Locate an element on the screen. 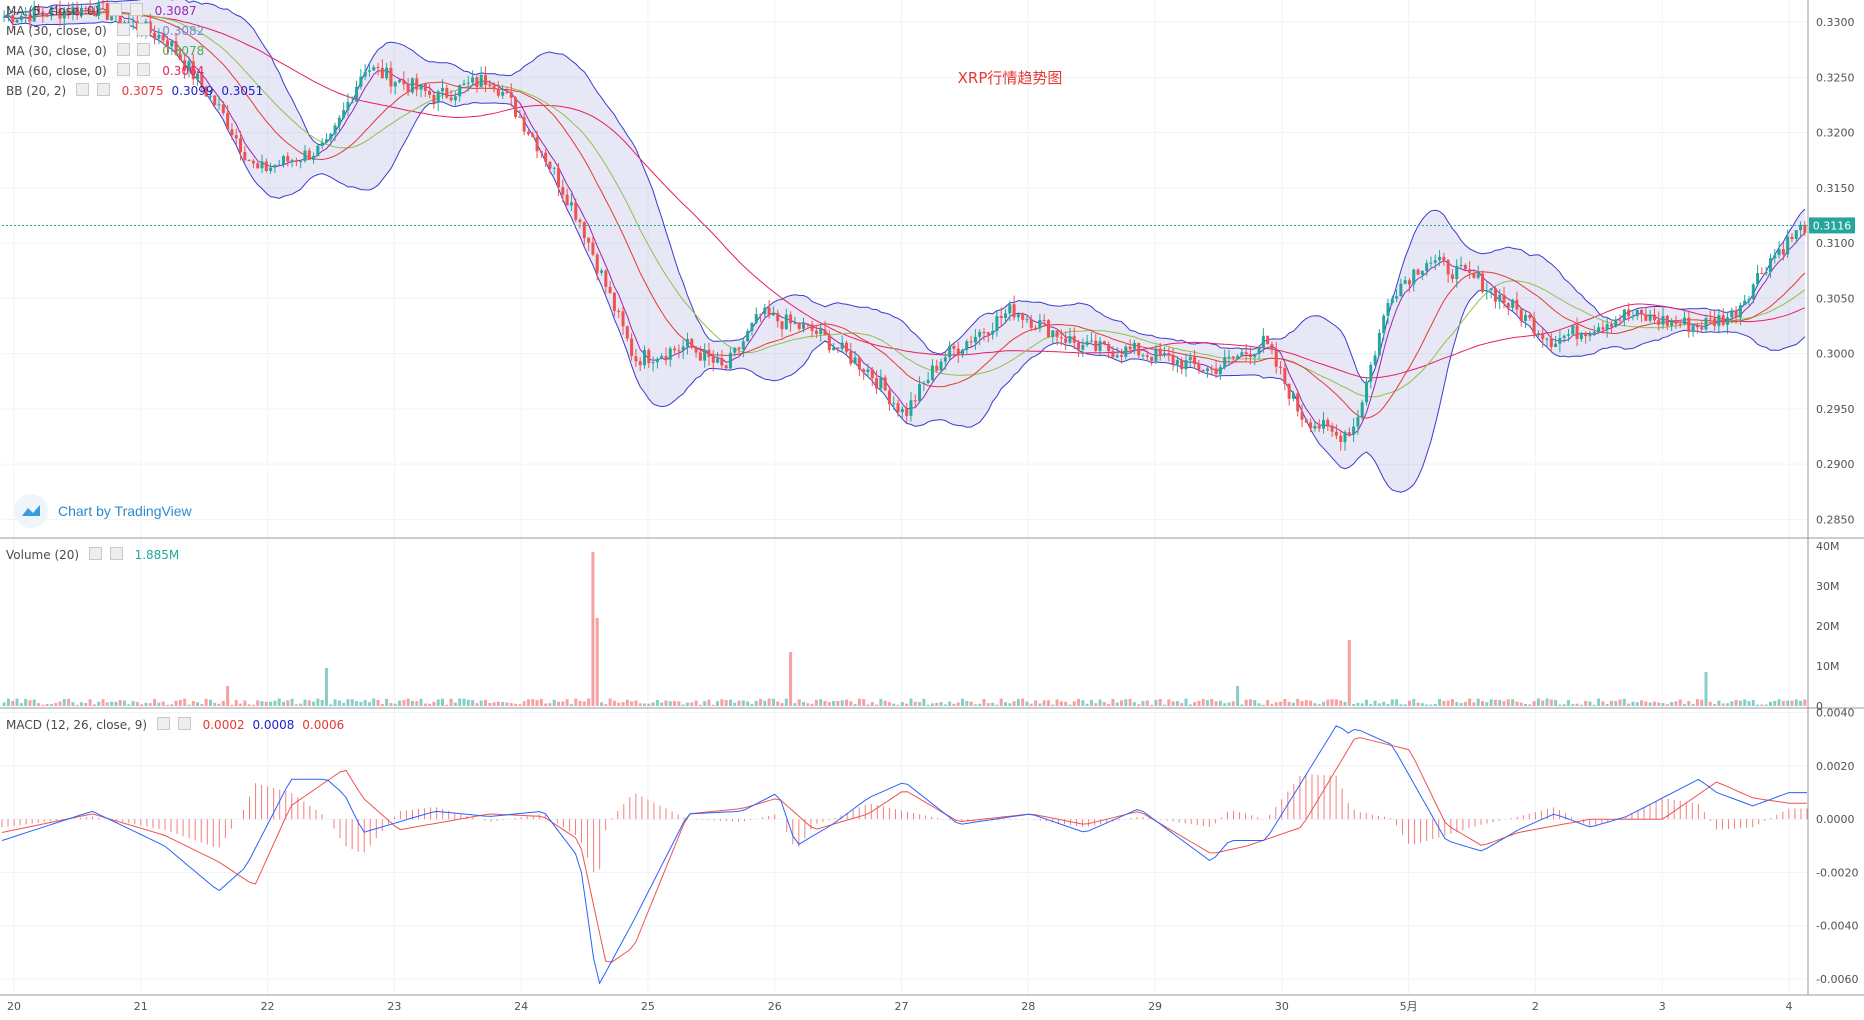 The image size is (1864, 1020). legend-name: Volume (20) is located at coordinates (43, 555).